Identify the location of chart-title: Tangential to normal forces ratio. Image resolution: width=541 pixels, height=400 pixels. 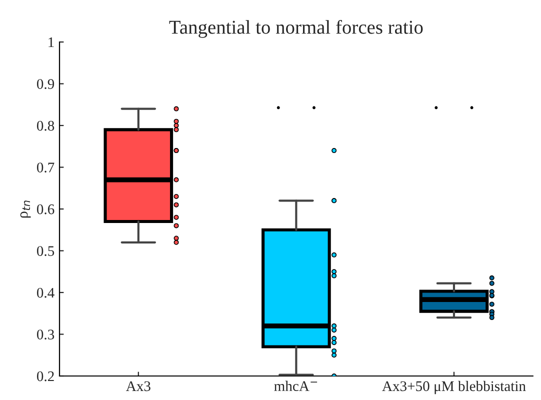
(296, 29).